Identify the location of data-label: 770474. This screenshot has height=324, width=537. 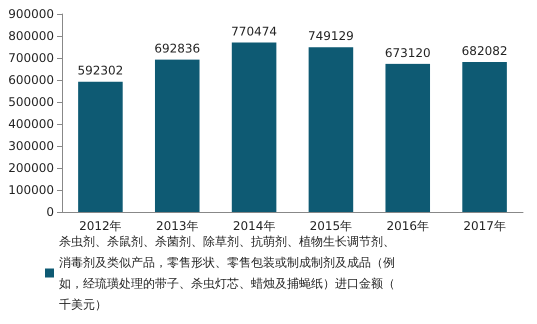
(254, 31).